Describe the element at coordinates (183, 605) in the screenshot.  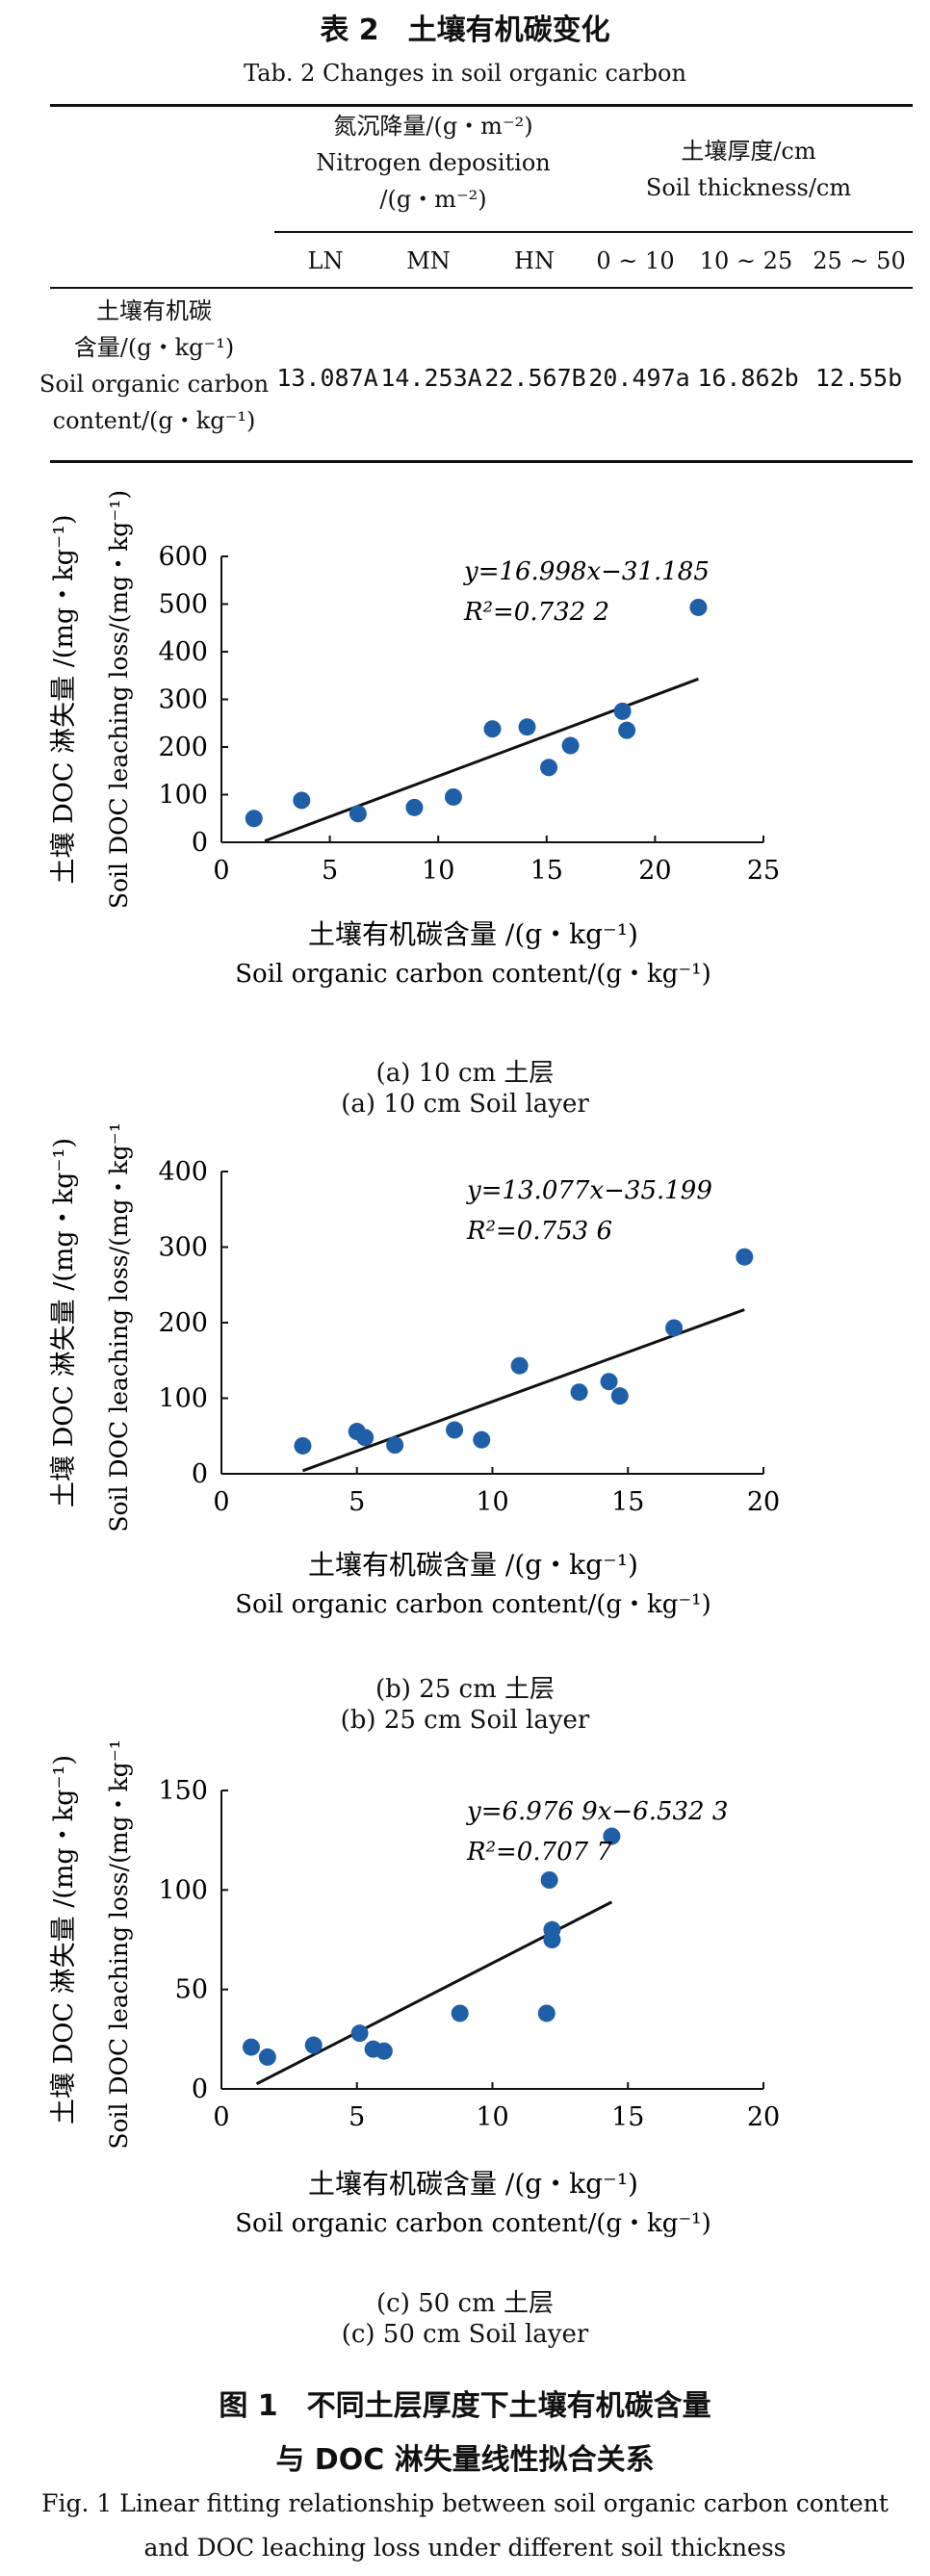
I see `y-tick-label: 500` at that location.